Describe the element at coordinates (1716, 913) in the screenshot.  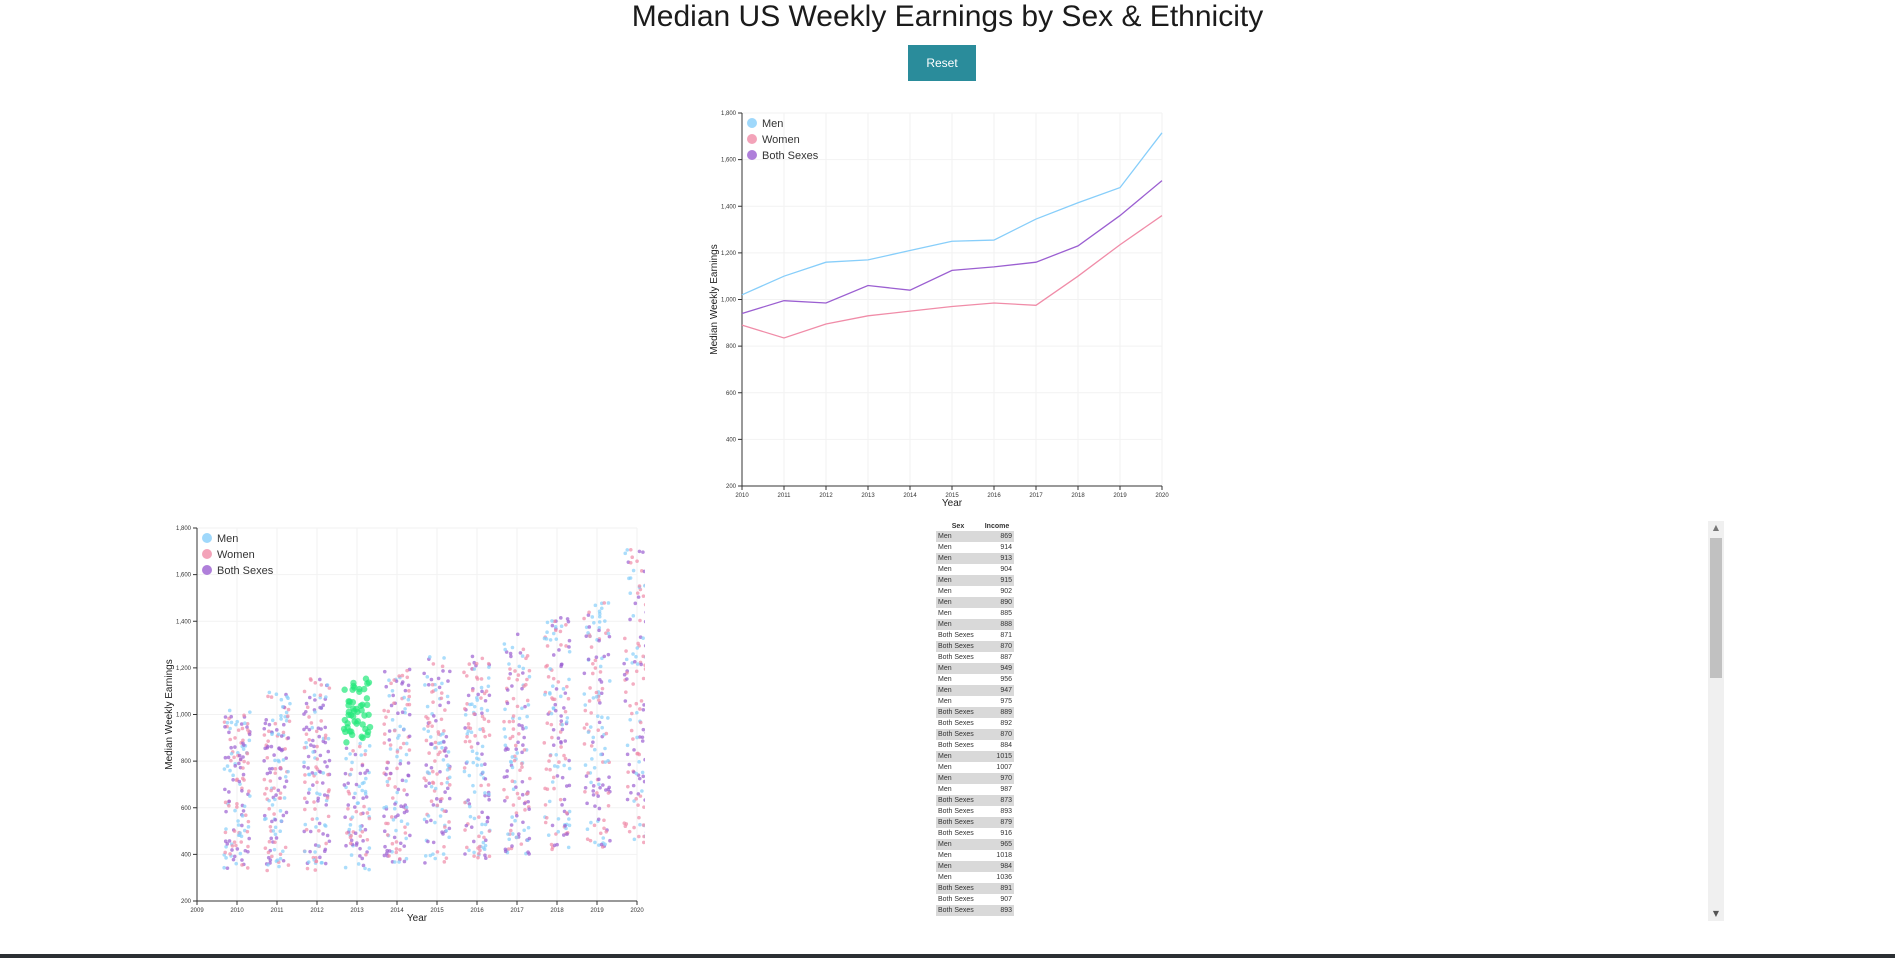
I see `scroll-down-arrow-icon: ▼` at that location.